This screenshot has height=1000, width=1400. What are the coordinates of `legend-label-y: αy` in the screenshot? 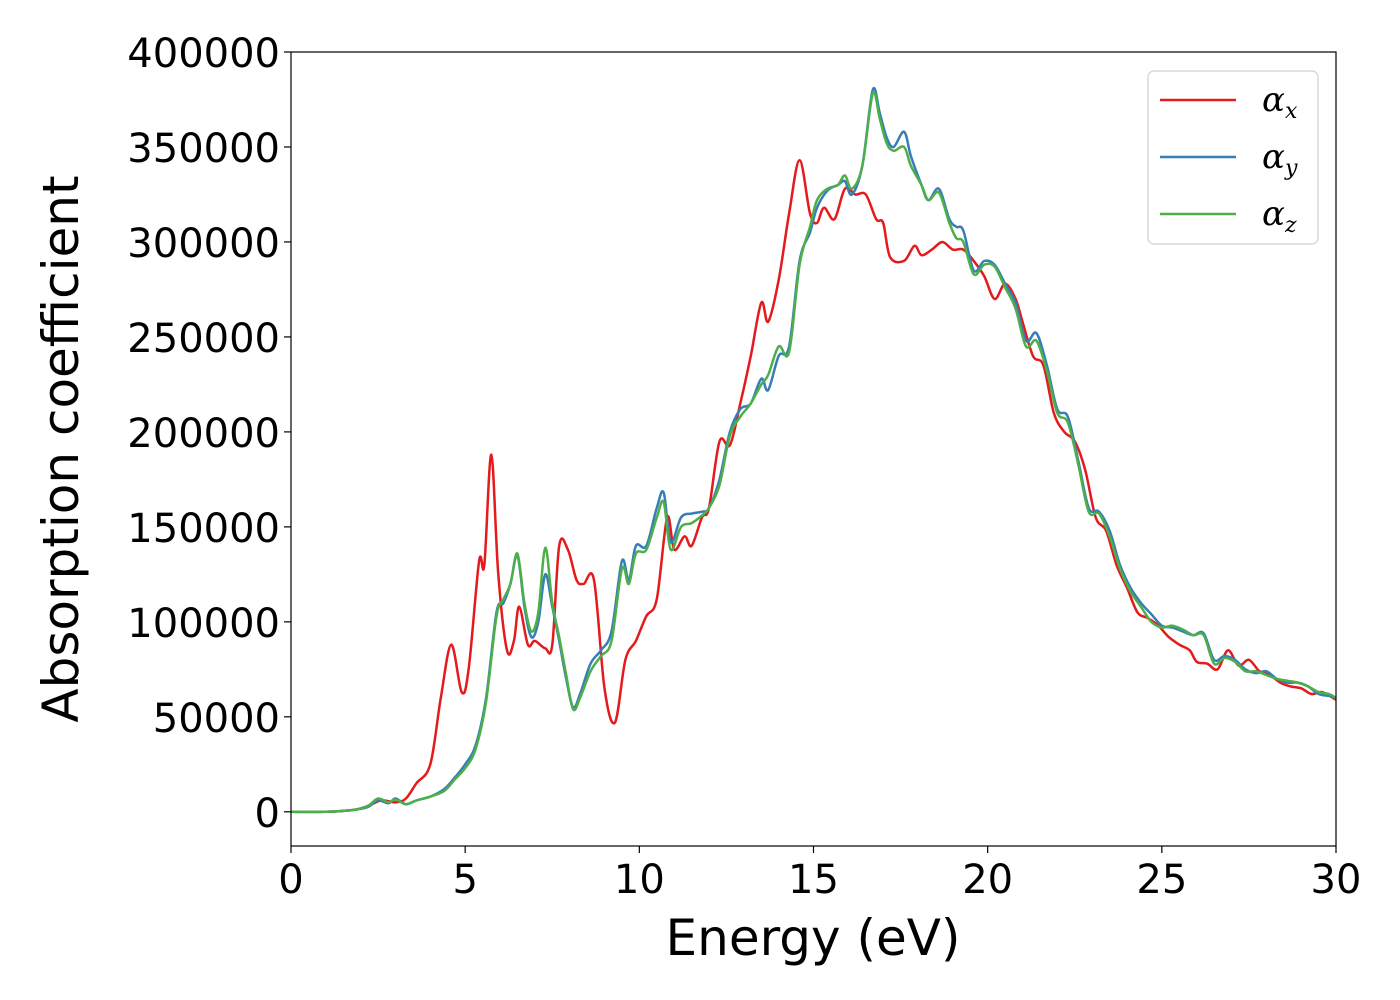 It's located at (1280, 159).